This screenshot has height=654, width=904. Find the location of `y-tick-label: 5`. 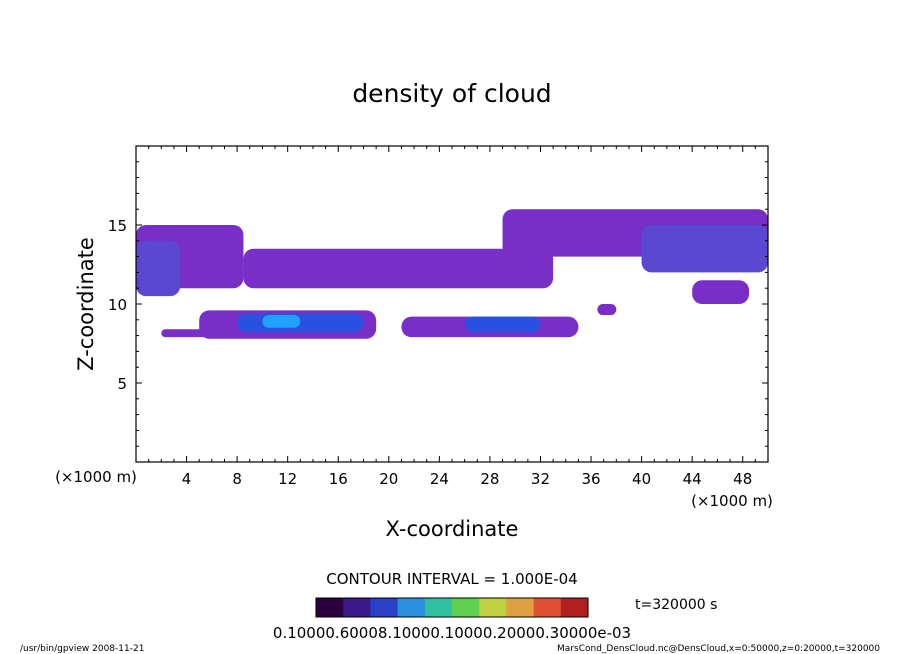

y-tick-label: 5 is located at coordinates (122, 384).